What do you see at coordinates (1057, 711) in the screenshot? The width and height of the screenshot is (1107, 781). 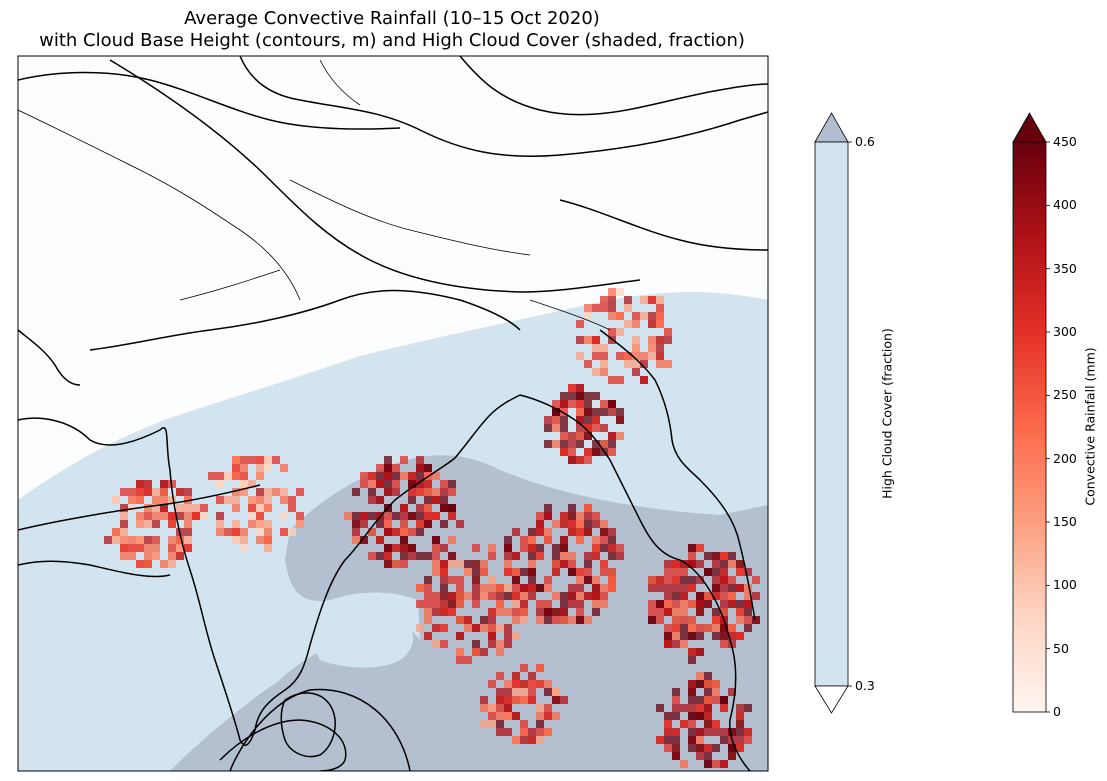 I see `rainfall-tick-label: 0` at bounding box center [1057, 711].